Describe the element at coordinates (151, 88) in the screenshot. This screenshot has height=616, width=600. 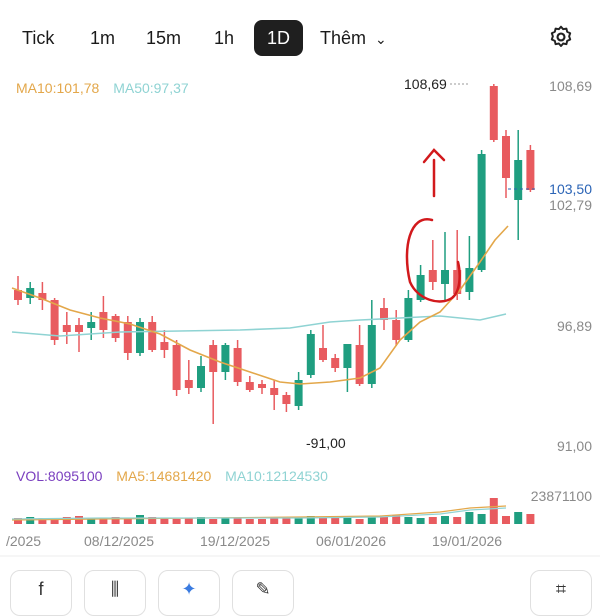
I see `ma50-legend: MA50:97,37` at that location.